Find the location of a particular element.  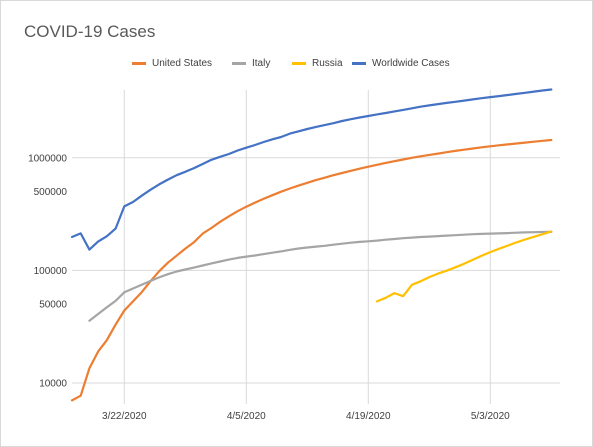

x-tick-label: 4/19/2020 is located at coordinates (368, 416).